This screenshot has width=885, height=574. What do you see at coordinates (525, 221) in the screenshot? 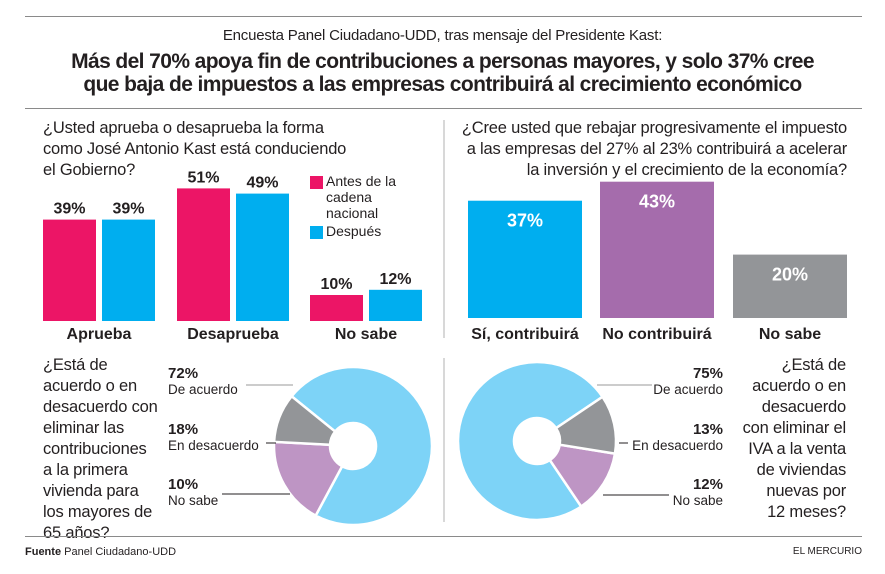
I see `bar-value-label: 37%` at bounding box center [525, 221].